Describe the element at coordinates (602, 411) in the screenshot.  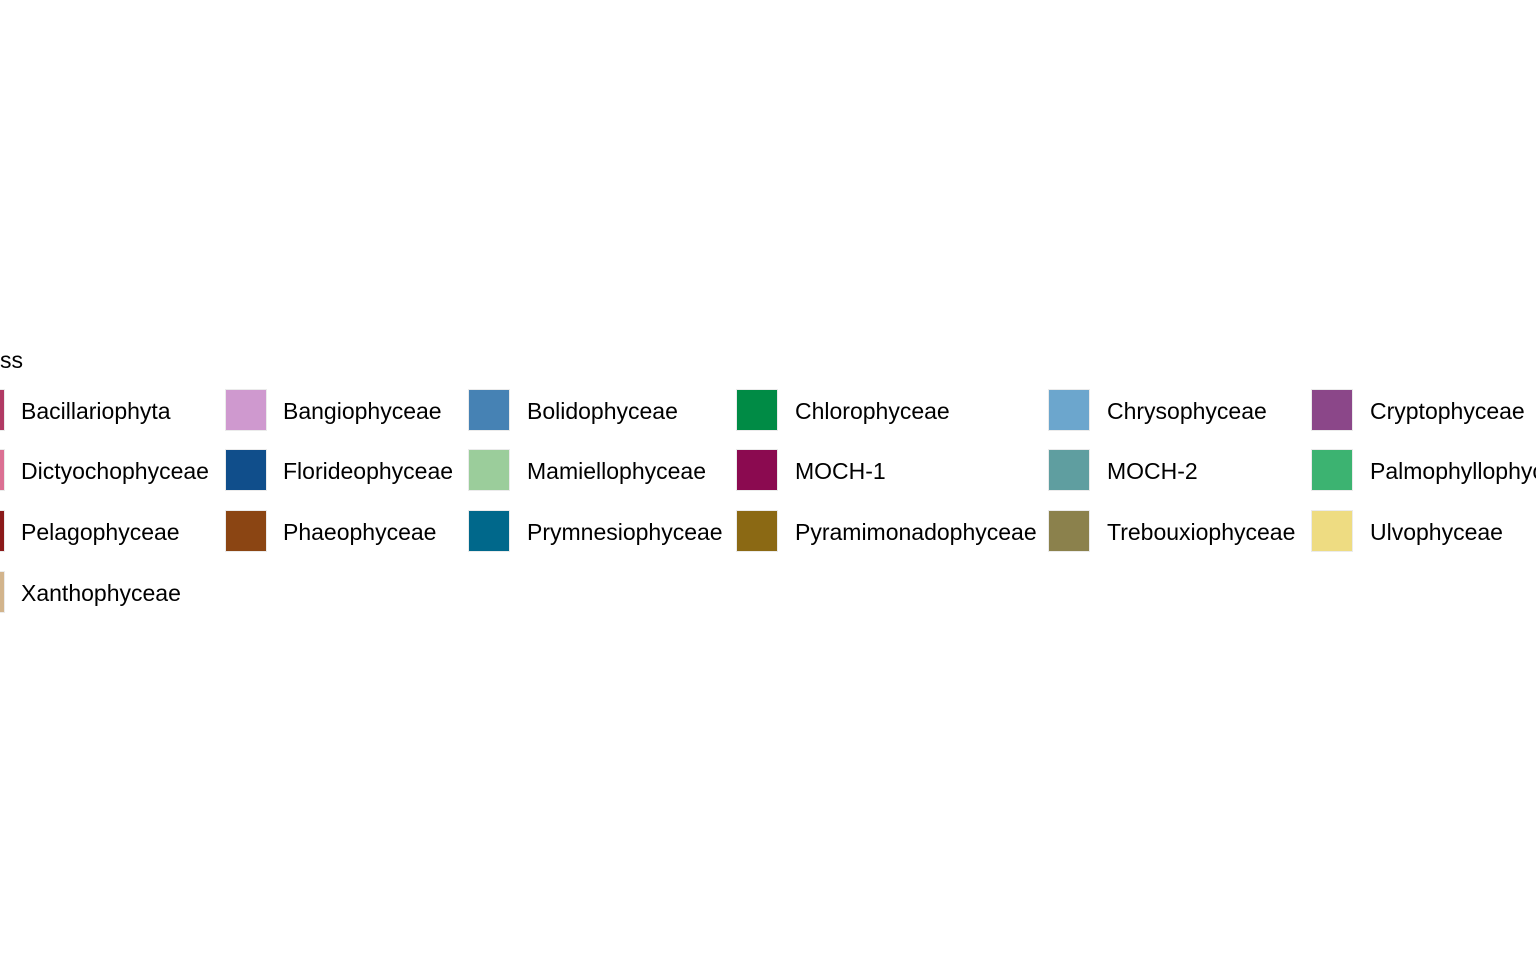
I see `legend-label: Bolidophyceae` at that location.